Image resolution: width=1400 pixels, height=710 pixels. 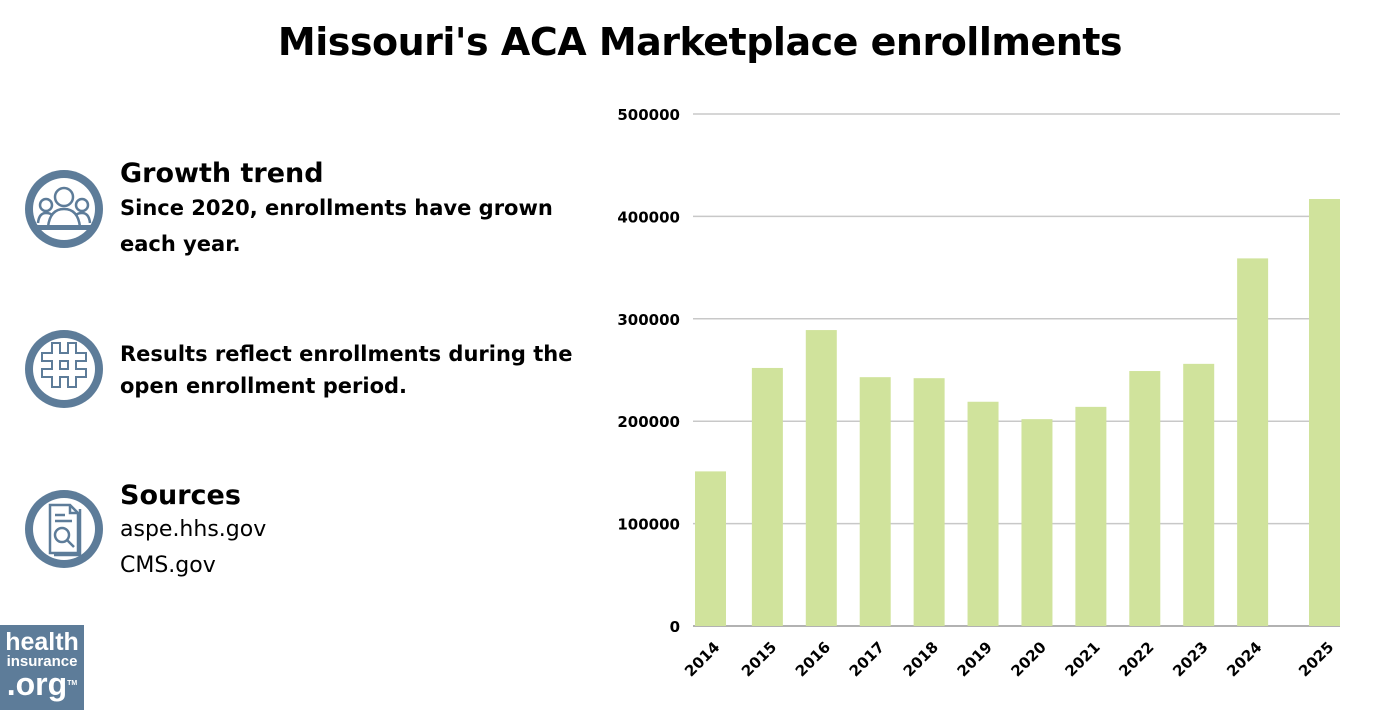 What do you see at coordinates (700, 42) in the screenshot?
I see `page-title: Missouri's ACA Marketplace enrollments` at bounding box center [700, 42].